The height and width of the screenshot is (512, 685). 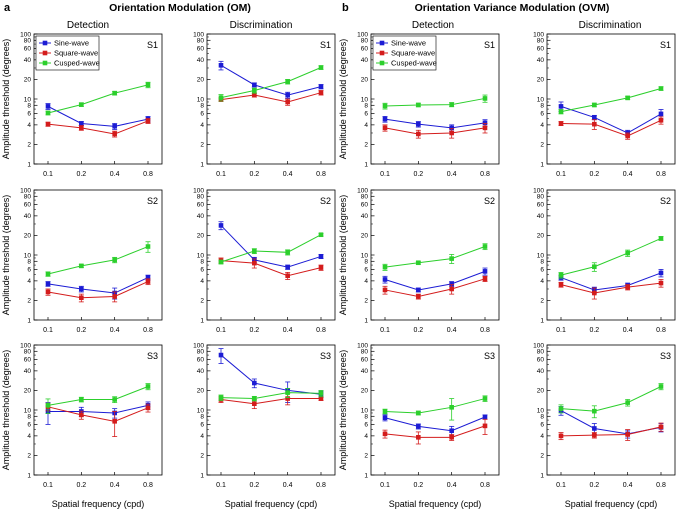 What do you see at coordinates (665, 201) in the screenshot?
I see `subject-label: S2` at bounding box center [665, 201].